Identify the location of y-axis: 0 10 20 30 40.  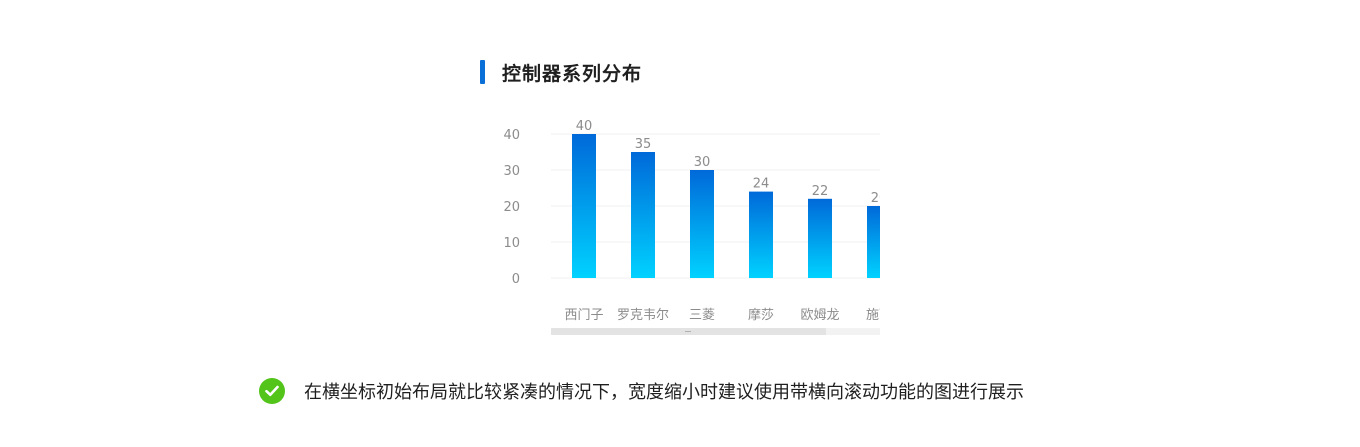
(511, 207).